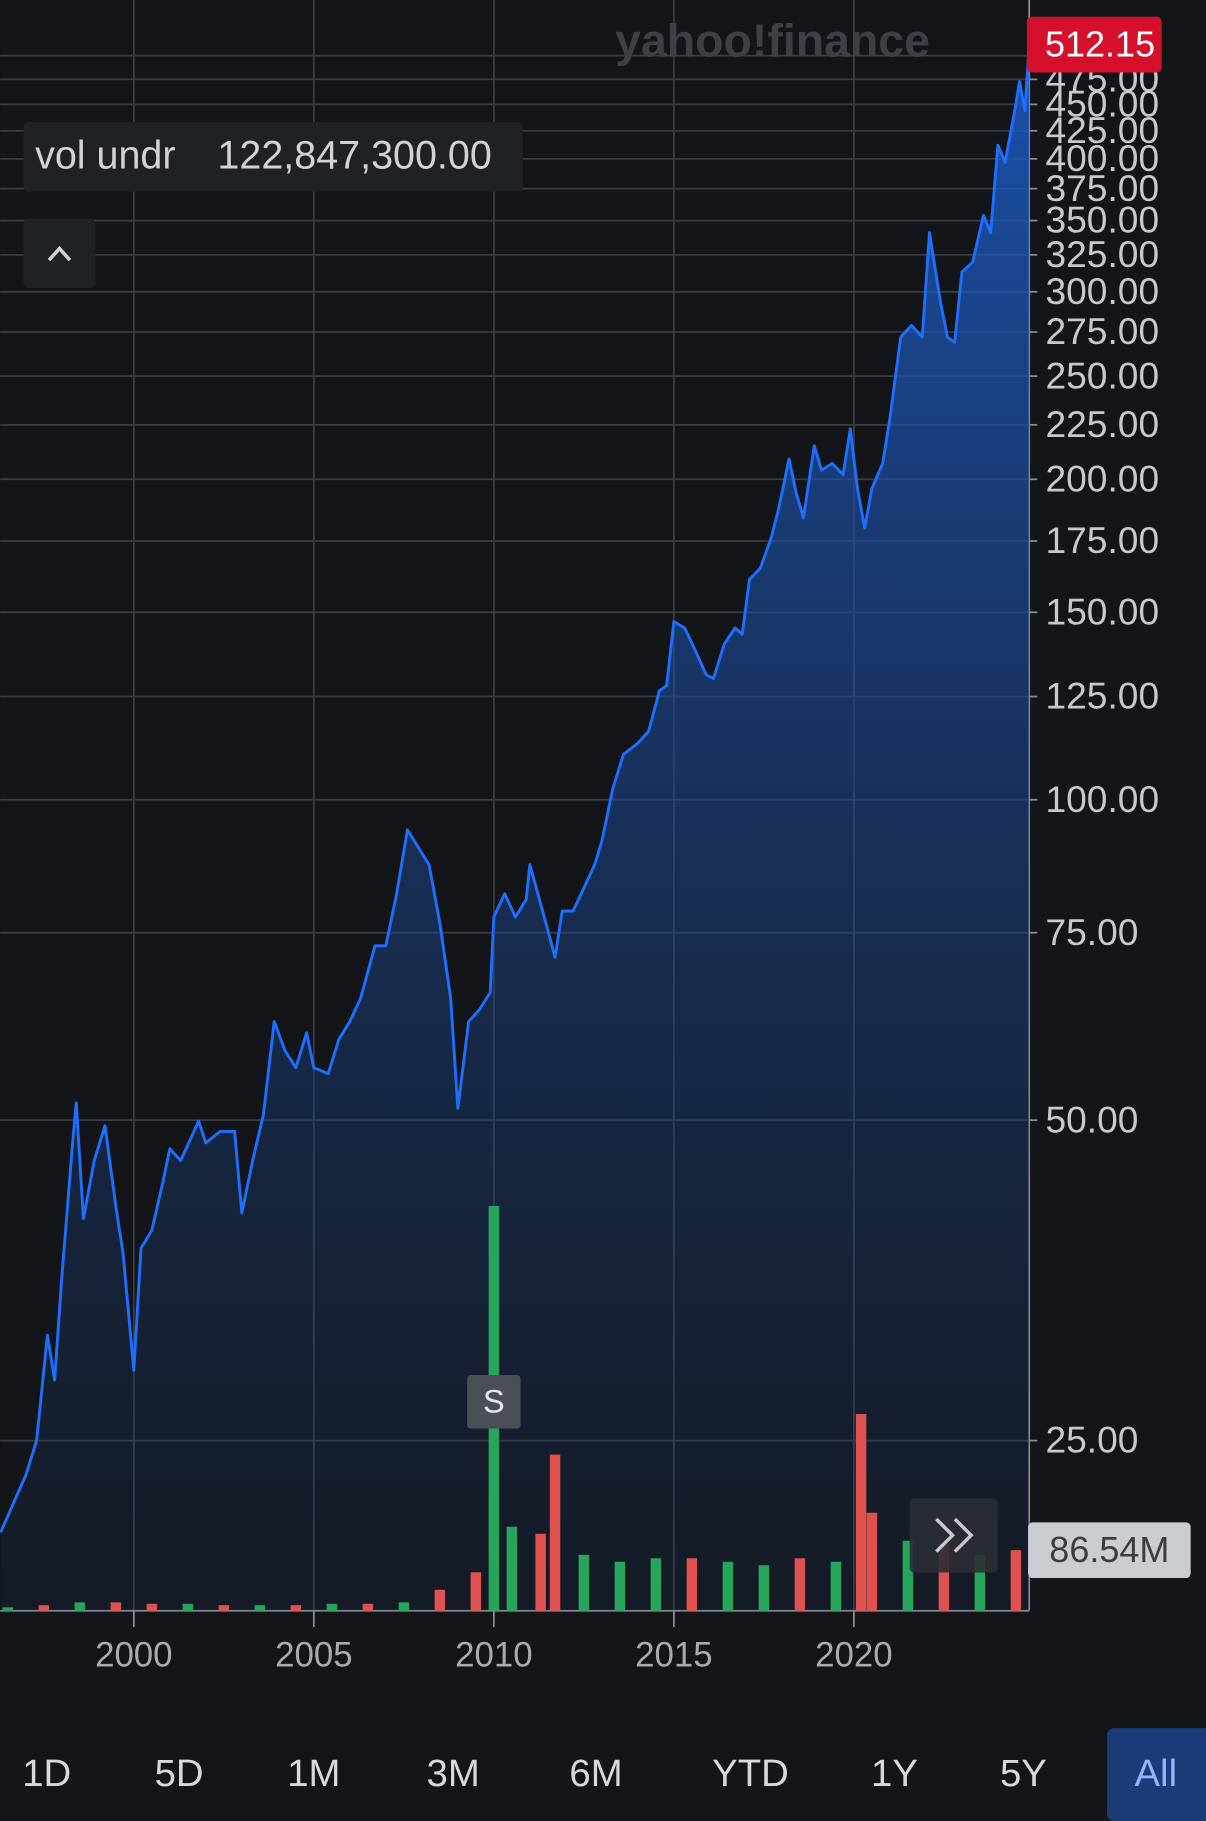 The height and width of the screenshot is (1821, 1206). Describe the element at coordinates (1102, 331) in the screenshot. I see `y-tick-label: 275.00` at that location.